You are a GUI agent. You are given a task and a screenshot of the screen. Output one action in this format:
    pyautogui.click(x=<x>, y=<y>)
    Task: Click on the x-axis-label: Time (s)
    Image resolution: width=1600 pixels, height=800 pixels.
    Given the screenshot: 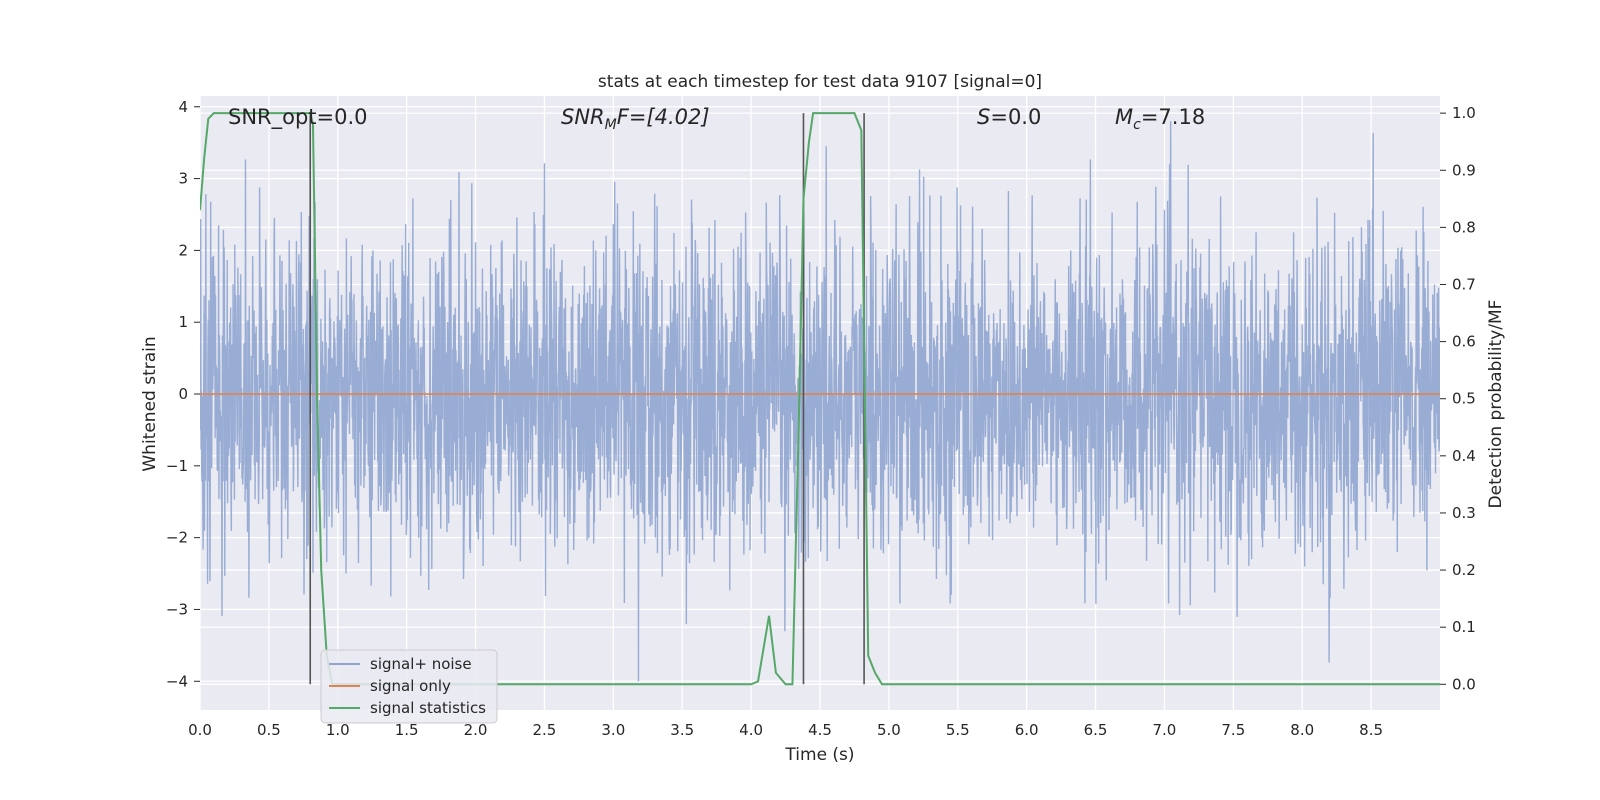 What is the action you would take?
    pyautogui.click(x=819, y=755)
    